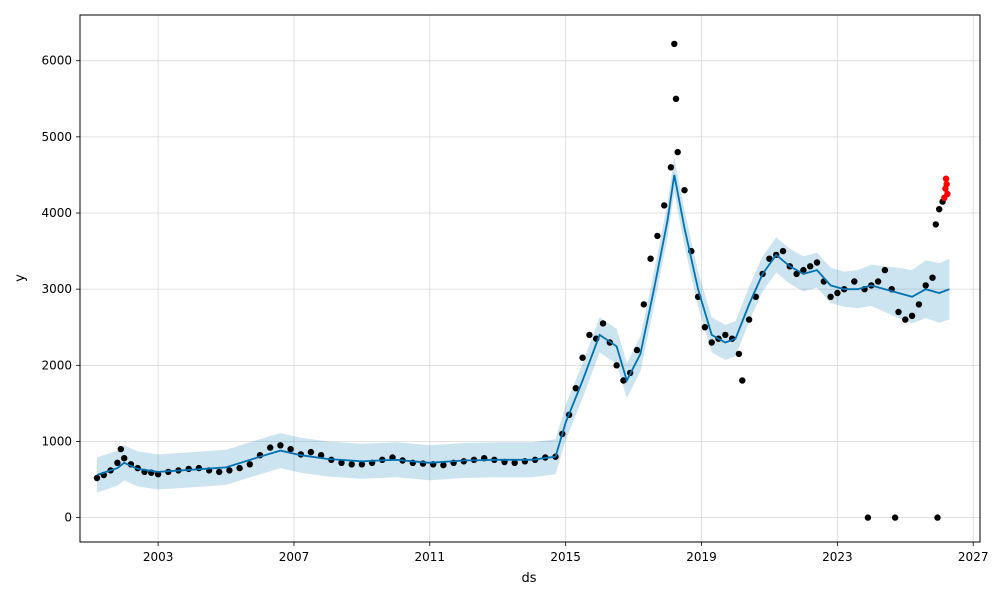 This screenshot has height=604, width=1000. Describe the element at coordinates (56, 213) in the screenshot. I see `y-tick-label: 4000` at that location.